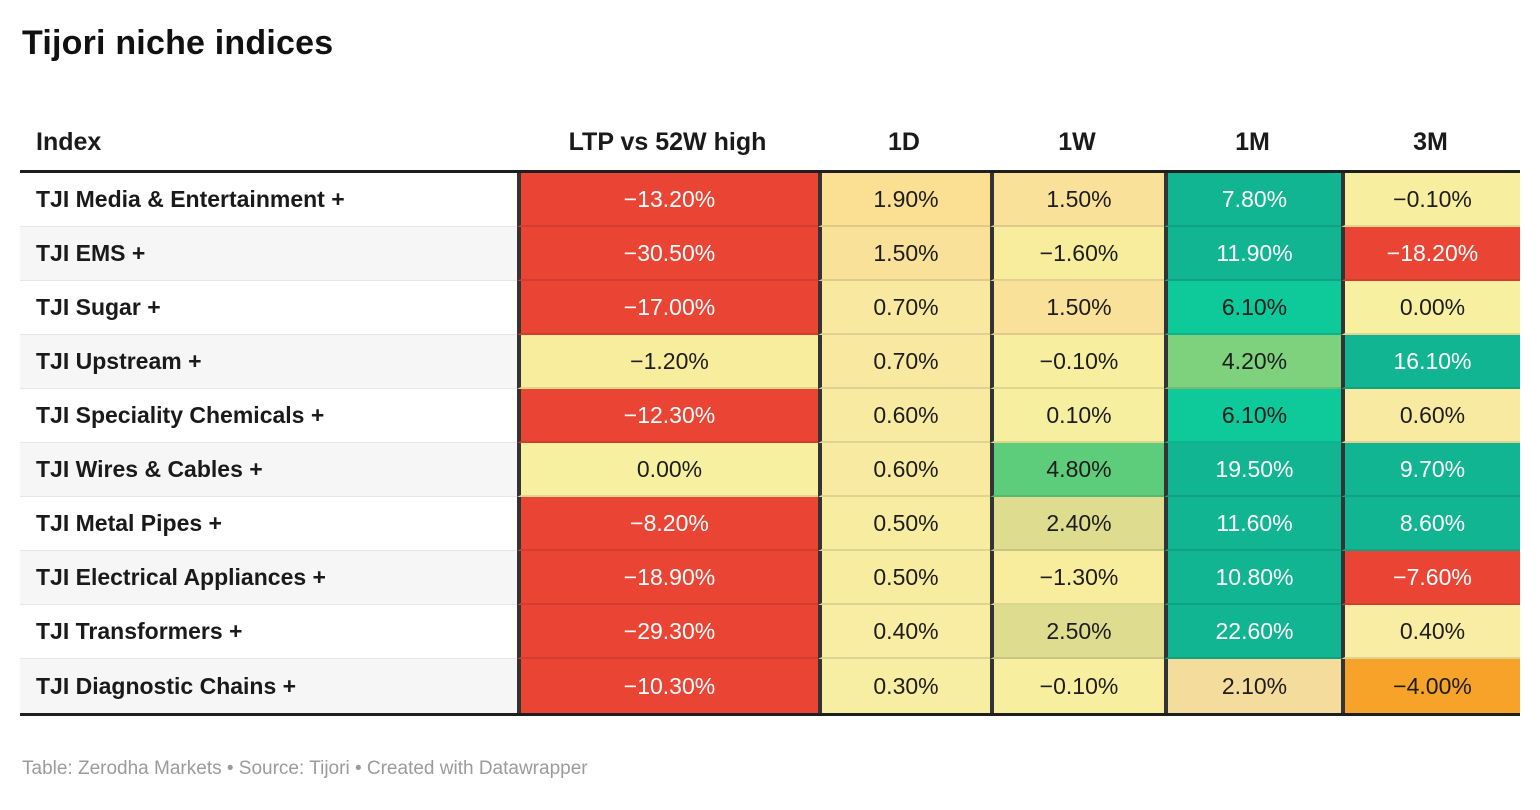  What do you see at coordinates (1252, 578) in the screenshot?
I see `value-cell: 10.80%` at bounding box center [1252, 578].